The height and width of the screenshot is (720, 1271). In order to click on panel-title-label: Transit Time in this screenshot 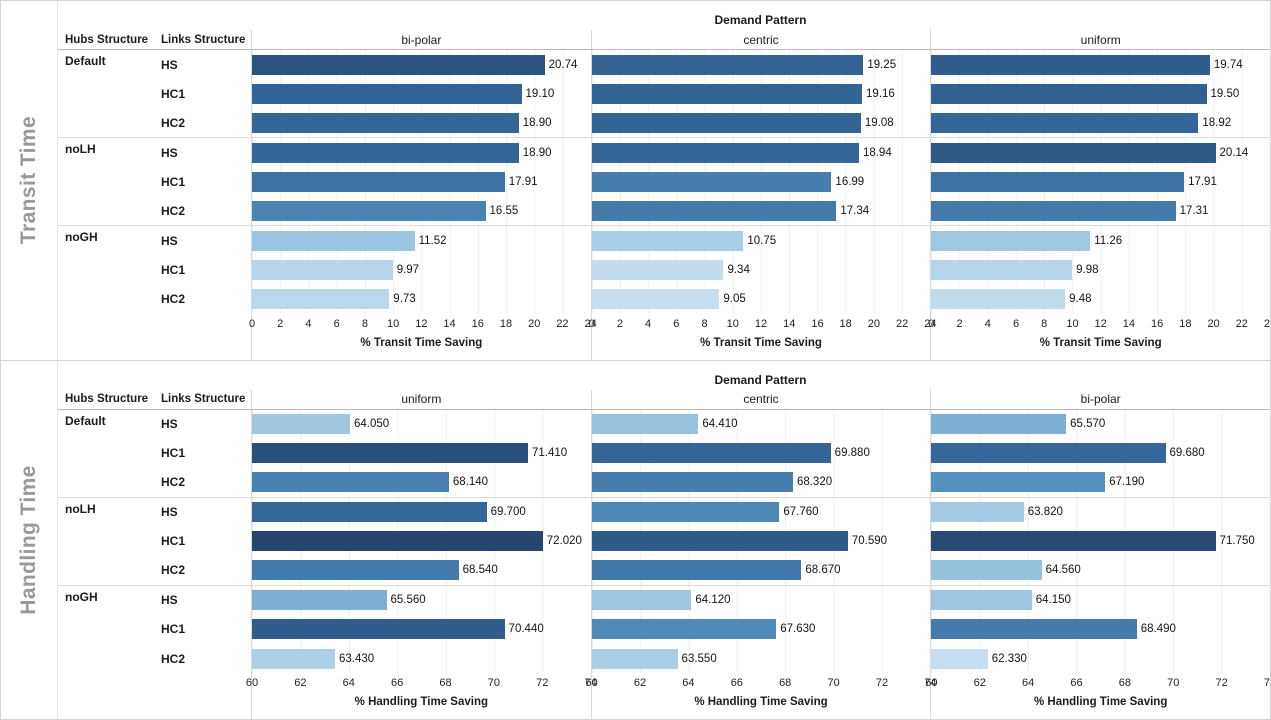, I will do `click(28, 180)`.